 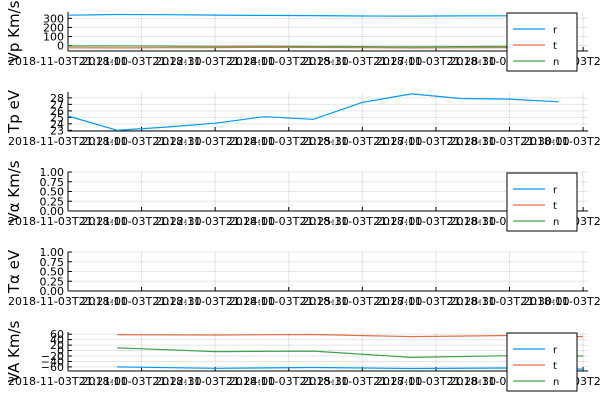 What do you see at coordinates (52, 367) in the screenshot?
I see `y-tick-label: −60` at bounding box center [52, 367].